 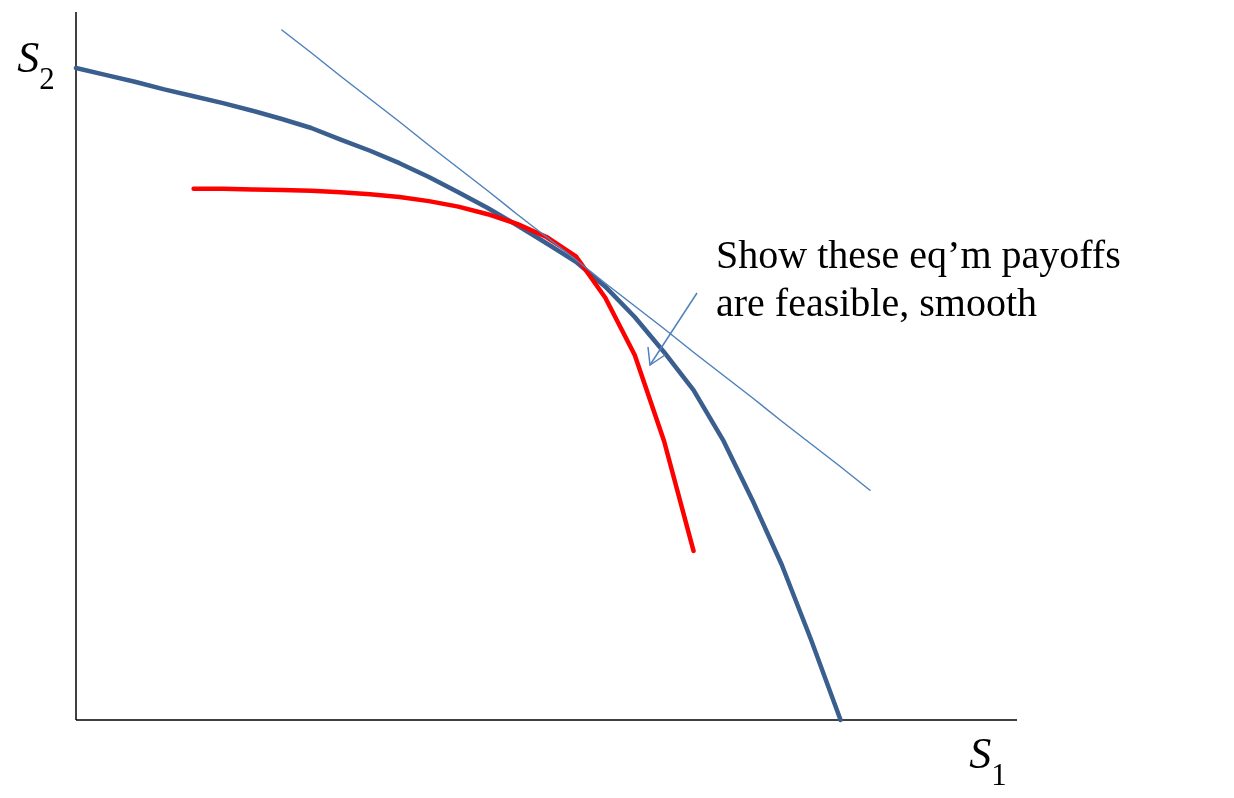 I want to click on y-axis-title: S$_{2}$, so click(x=36, y=64).